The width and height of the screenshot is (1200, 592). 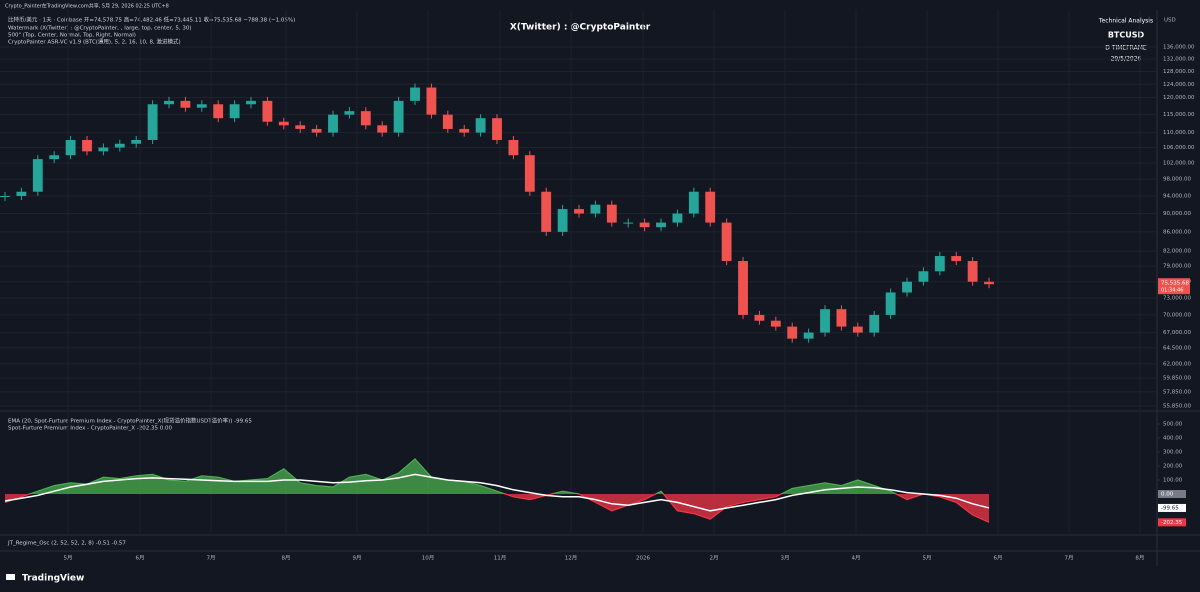 What do you see at coordinates (1177, 348) in the screenshot?
I see `y-tick-label: 64,500.00` at bounding box center [1177, 348].